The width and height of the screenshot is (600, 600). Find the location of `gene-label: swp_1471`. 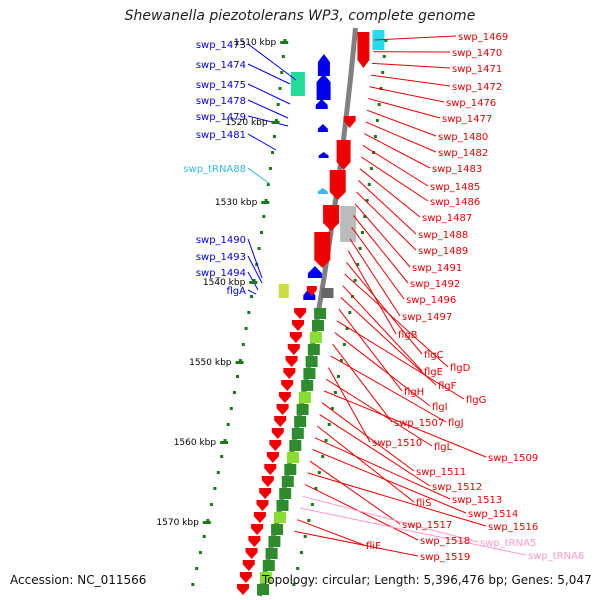

gene-label: swp_1471 is located at coordinates (477, 69).